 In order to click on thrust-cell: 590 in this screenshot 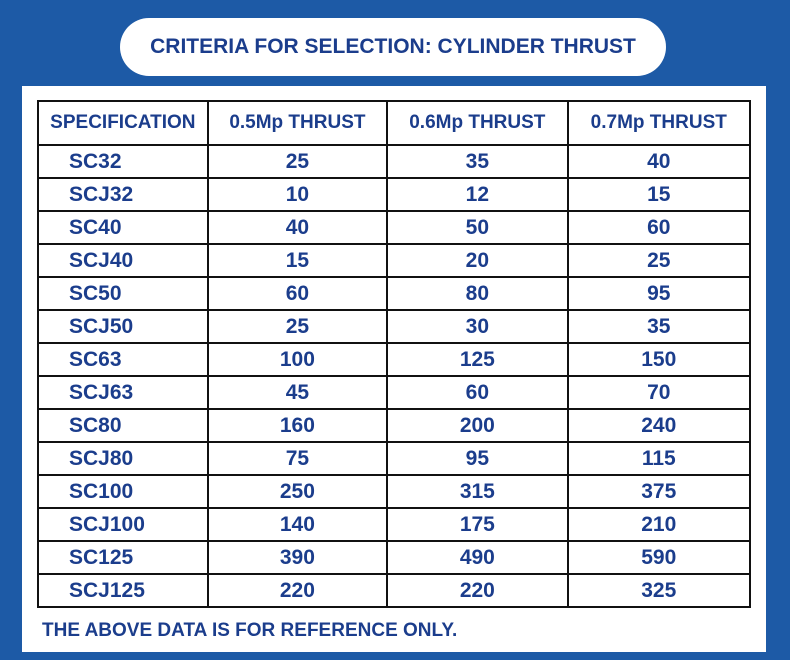, I will do `click(659, 557)`.